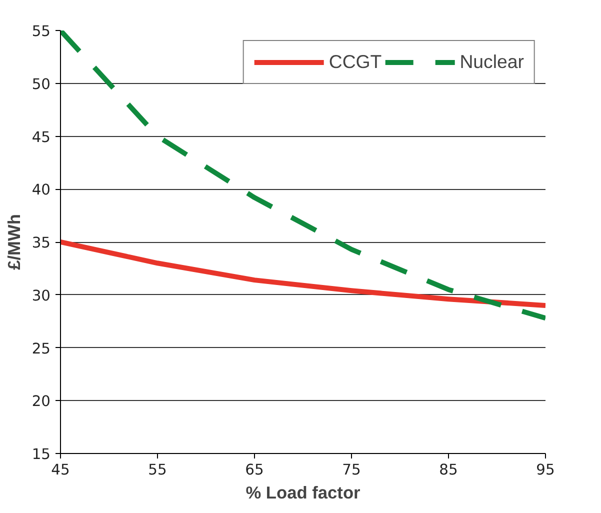  What do you see at coordinates (157, 470) in the screenshot?
I see `x-tick-label: 55` at bounding box center [157, 470].